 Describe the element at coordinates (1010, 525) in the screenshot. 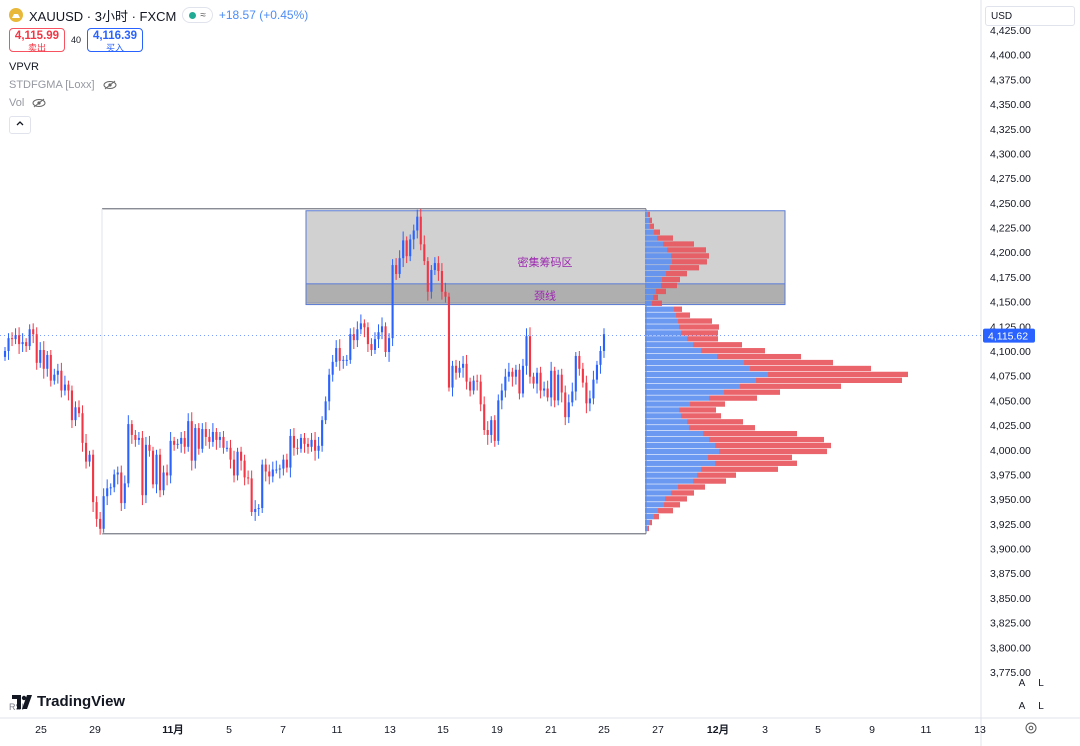

I see `y-tick-label: 3,925.00` at that location.